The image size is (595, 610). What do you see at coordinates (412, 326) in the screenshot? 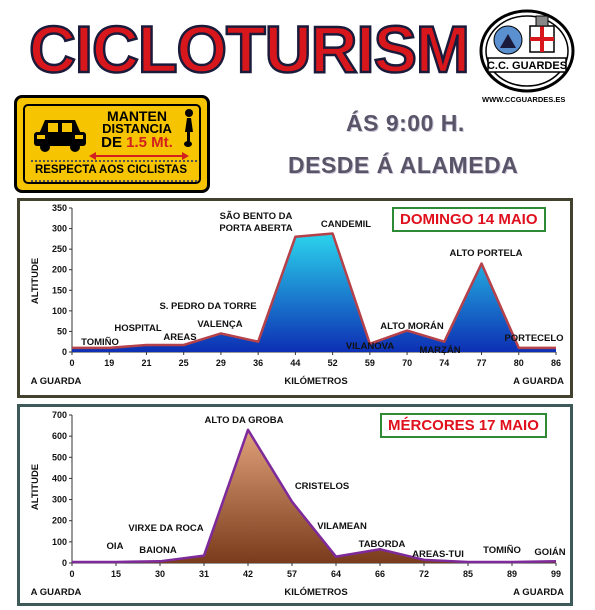
I see `place-label: ALTO MORÁN` at bounding box center [412, 326].